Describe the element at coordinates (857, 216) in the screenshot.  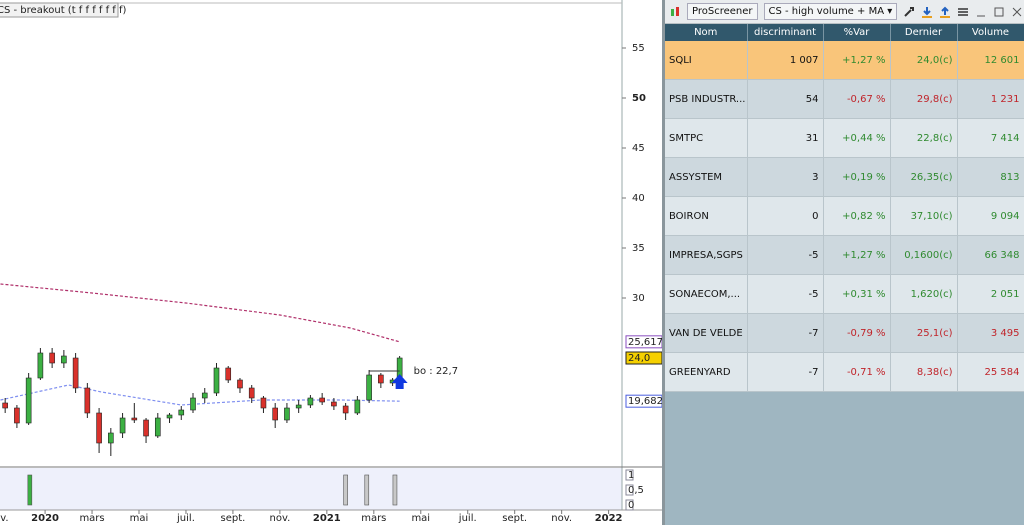
I see `table-cell: +0,82 %` at that location.